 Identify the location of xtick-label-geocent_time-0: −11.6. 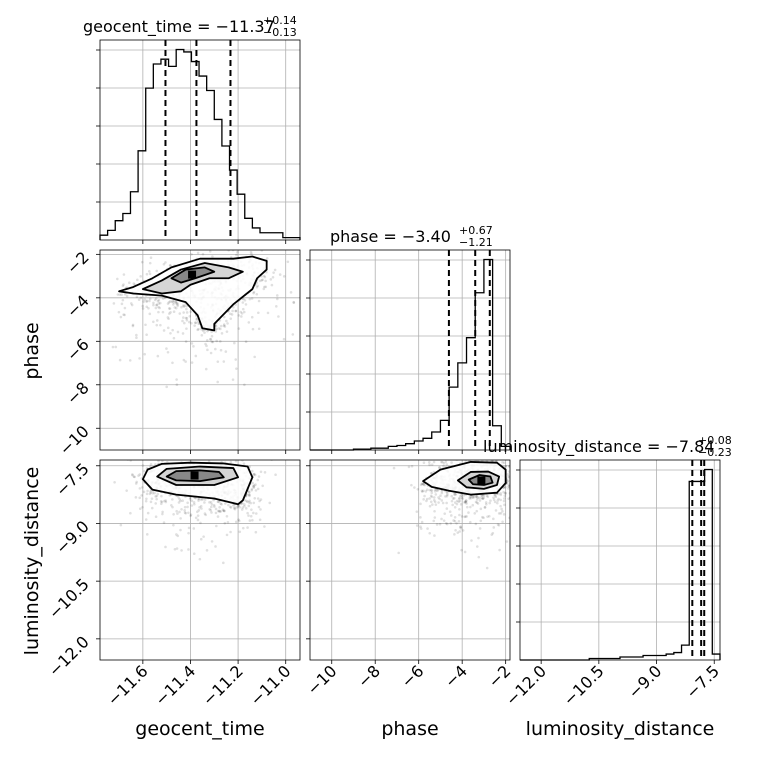
(128, 685).